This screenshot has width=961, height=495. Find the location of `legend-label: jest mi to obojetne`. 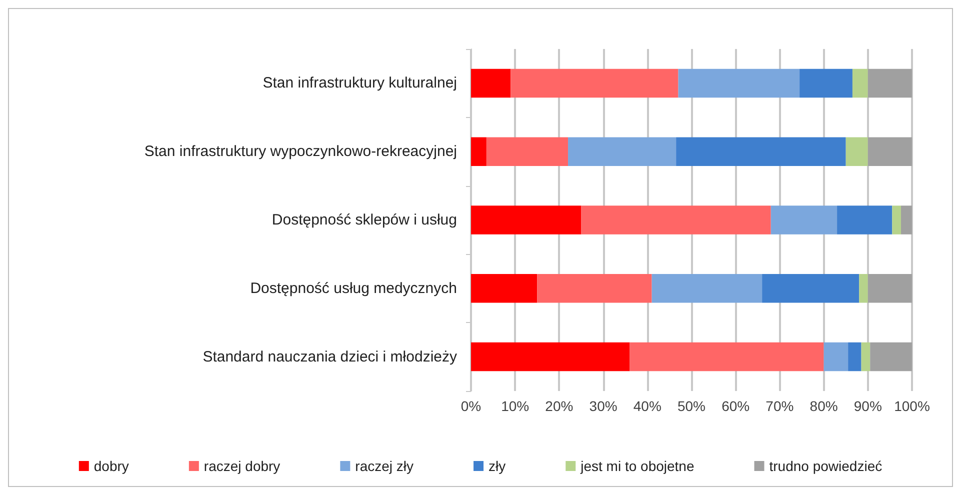

legend-label: jest mi to obojetne is located at coordinates (637, 466).